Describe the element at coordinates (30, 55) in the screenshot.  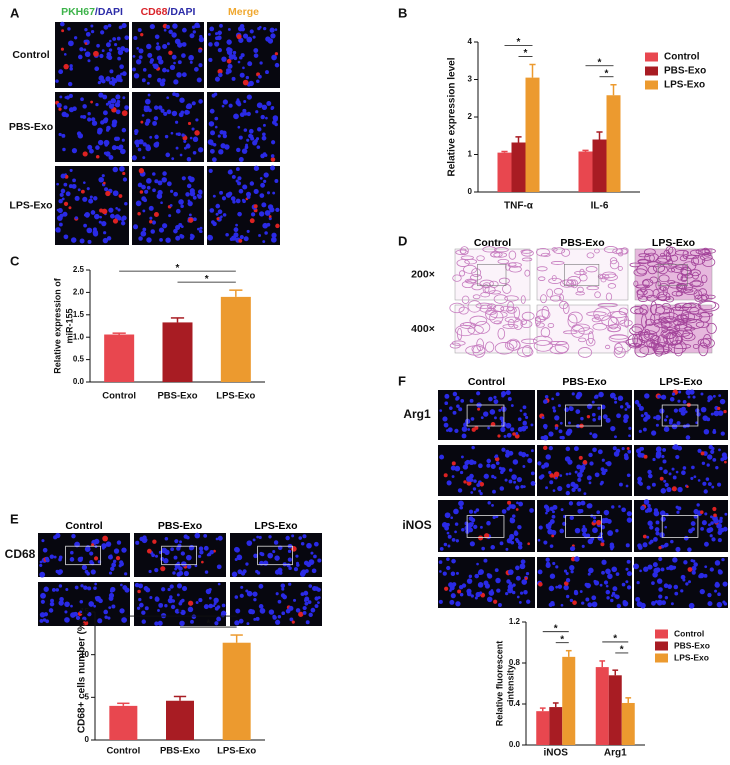
I see `row-label: Control` at that location.